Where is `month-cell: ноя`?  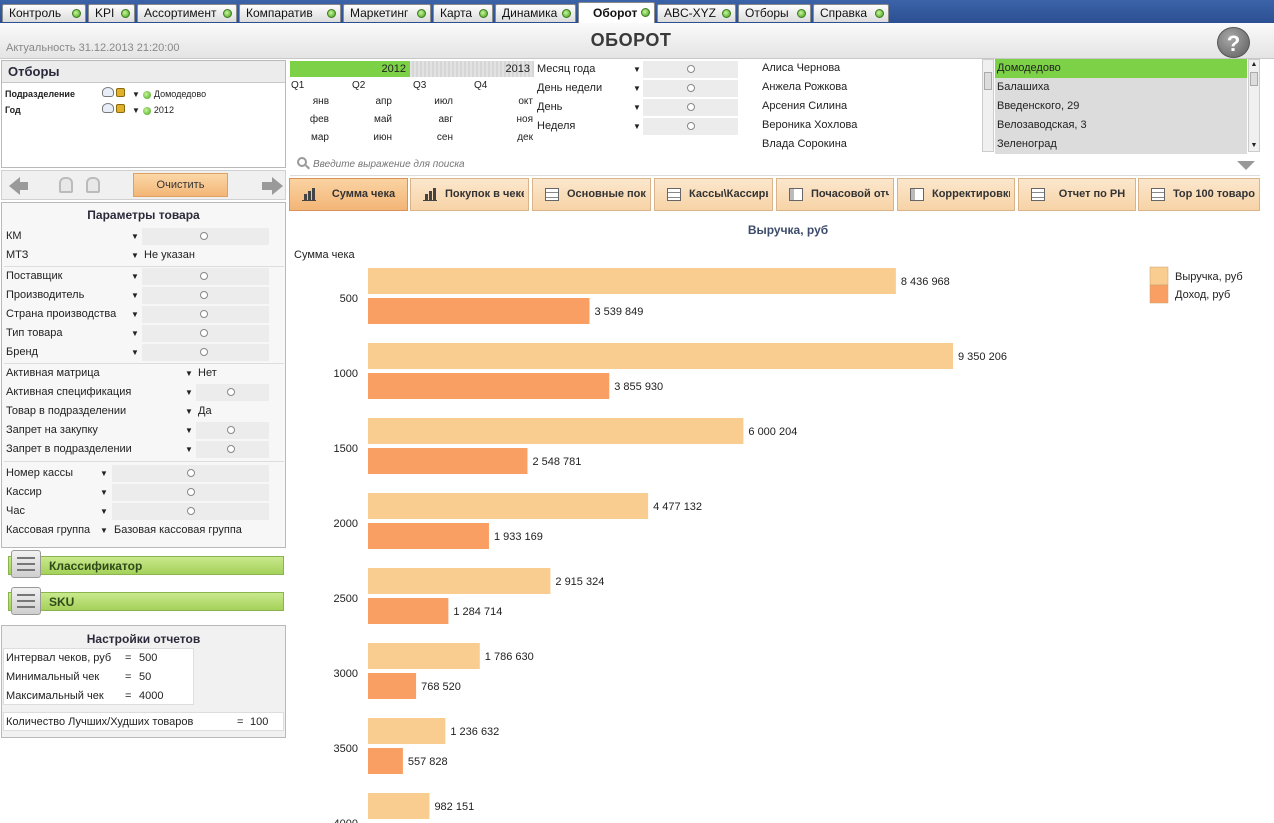 month-cell: ноя is located at coordinates (525, 119).